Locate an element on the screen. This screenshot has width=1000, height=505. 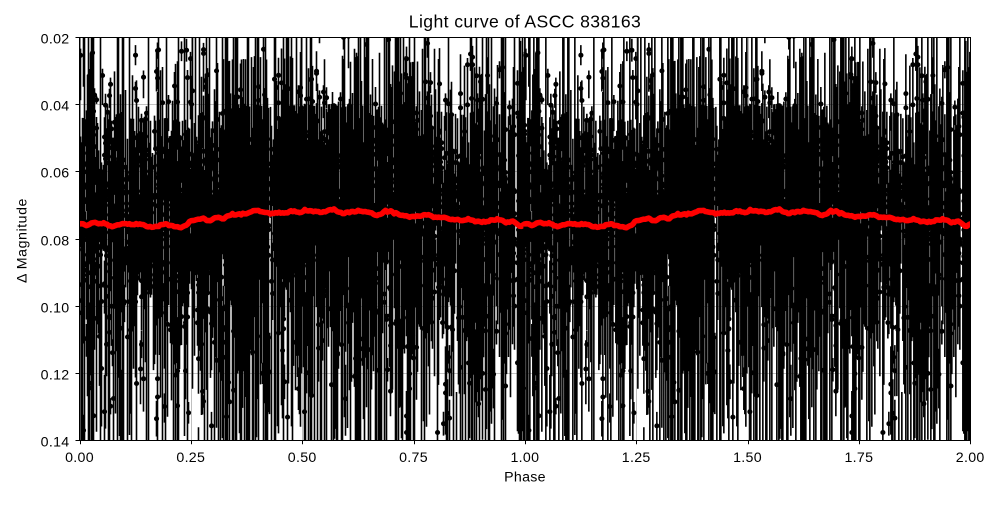
svg-text: 1.00 is located at coordinates (524, 458).